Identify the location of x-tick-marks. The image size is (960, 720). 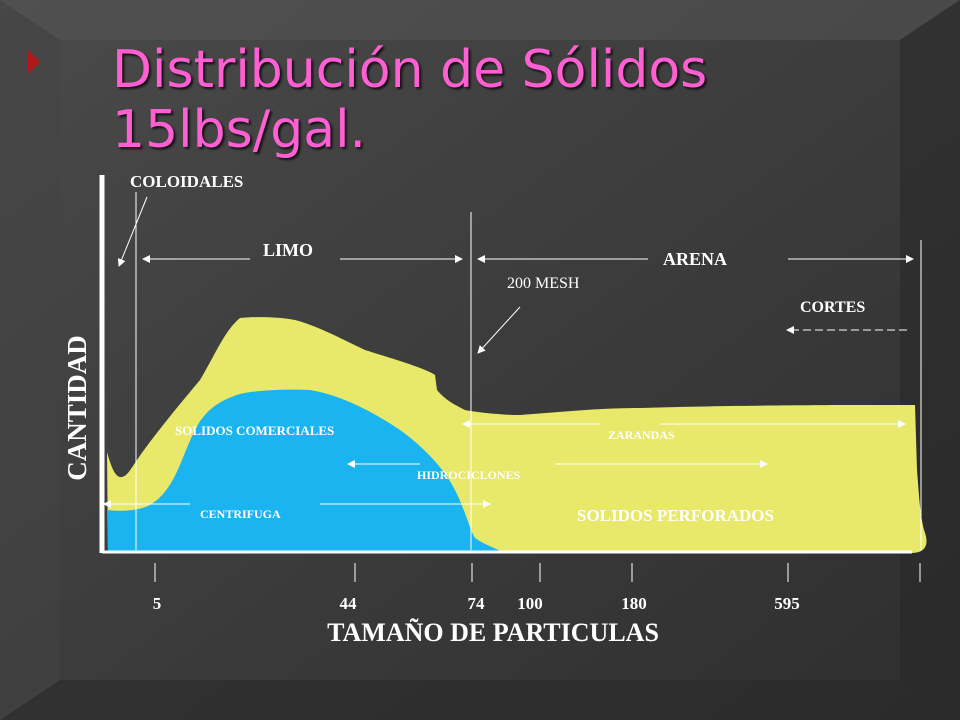
(537, 572).